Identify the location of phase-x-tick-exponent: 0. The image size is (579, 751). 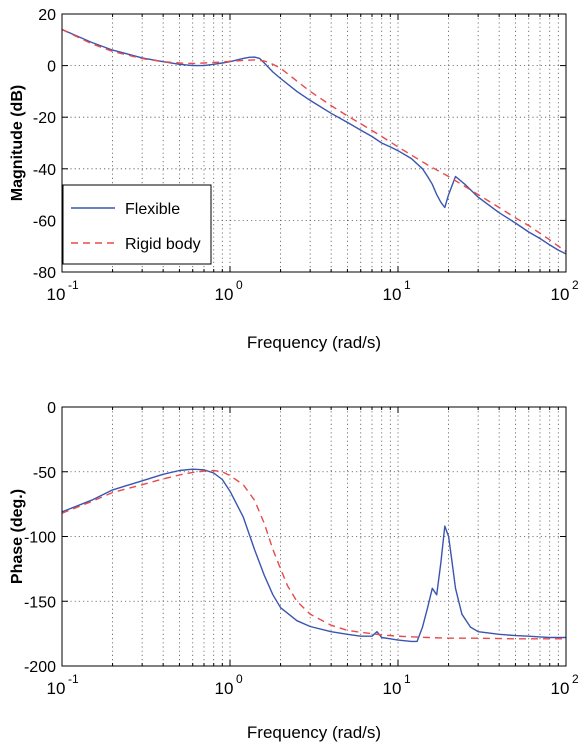
(239, 679).